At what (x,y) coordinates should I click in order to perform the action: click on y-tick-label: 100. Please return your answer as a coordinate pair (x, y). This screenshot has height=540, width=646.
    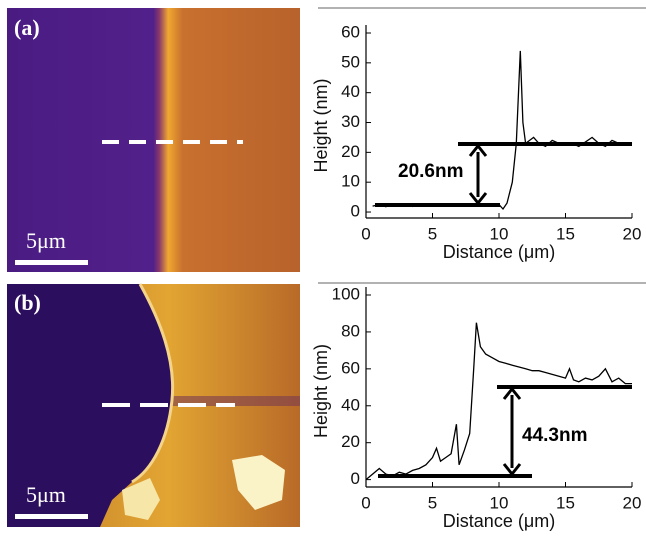
    Looking at the image, I should click on (346, 293).